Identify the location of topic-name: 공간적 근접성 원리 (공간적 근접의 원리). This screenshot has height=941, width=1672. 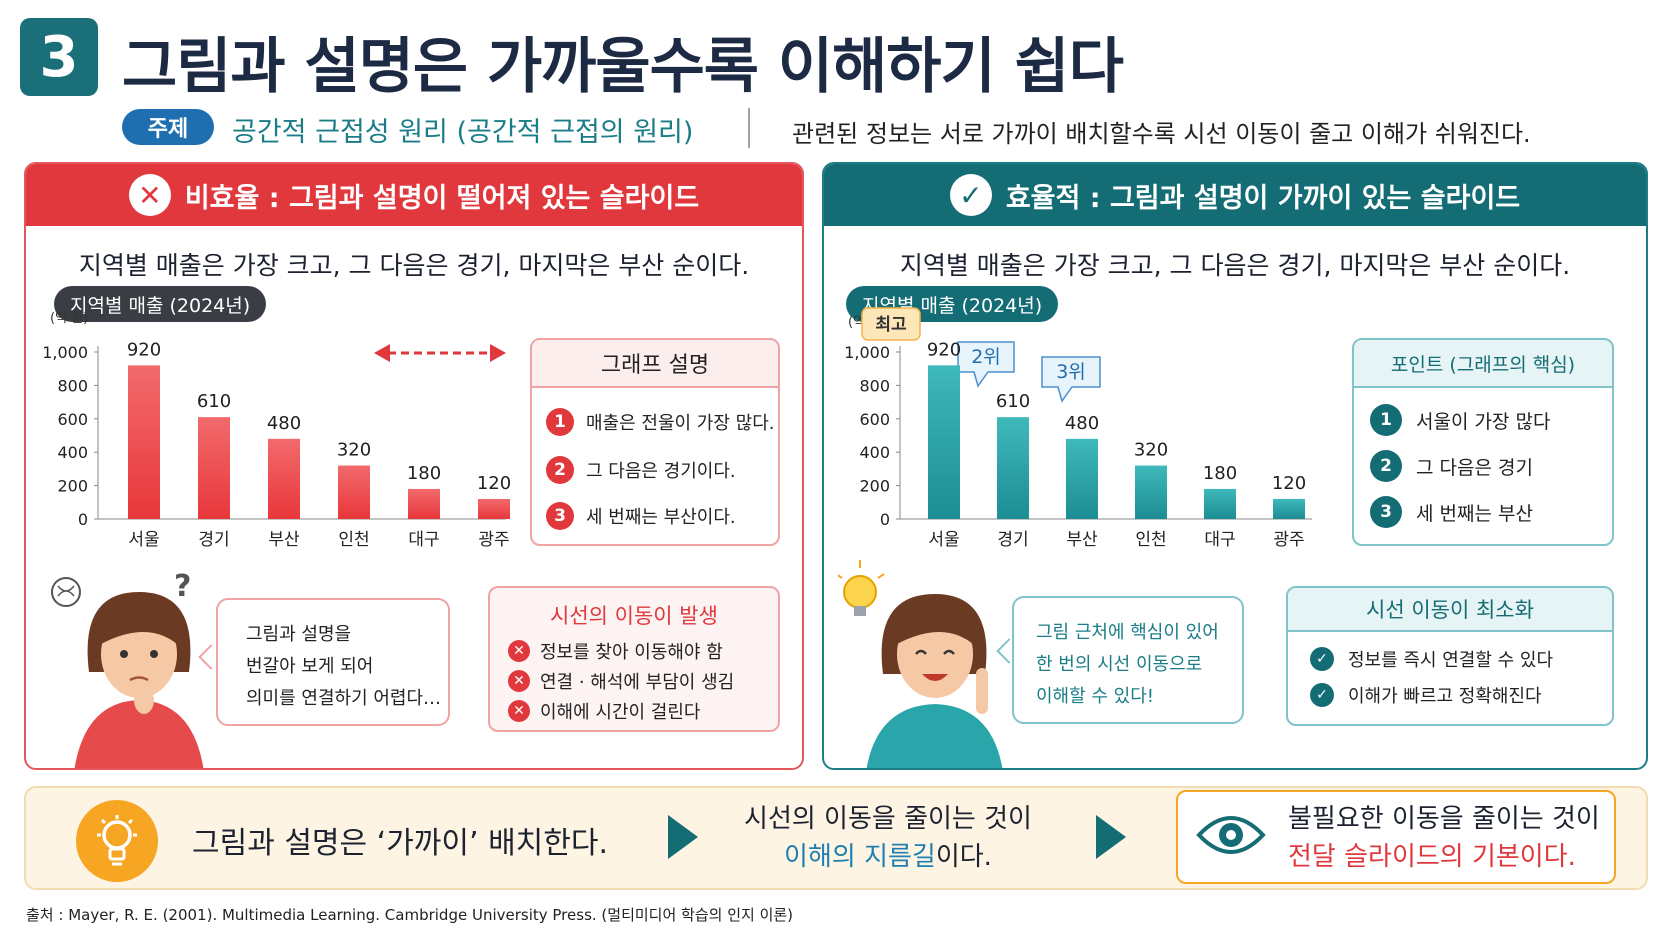
(463, 132).